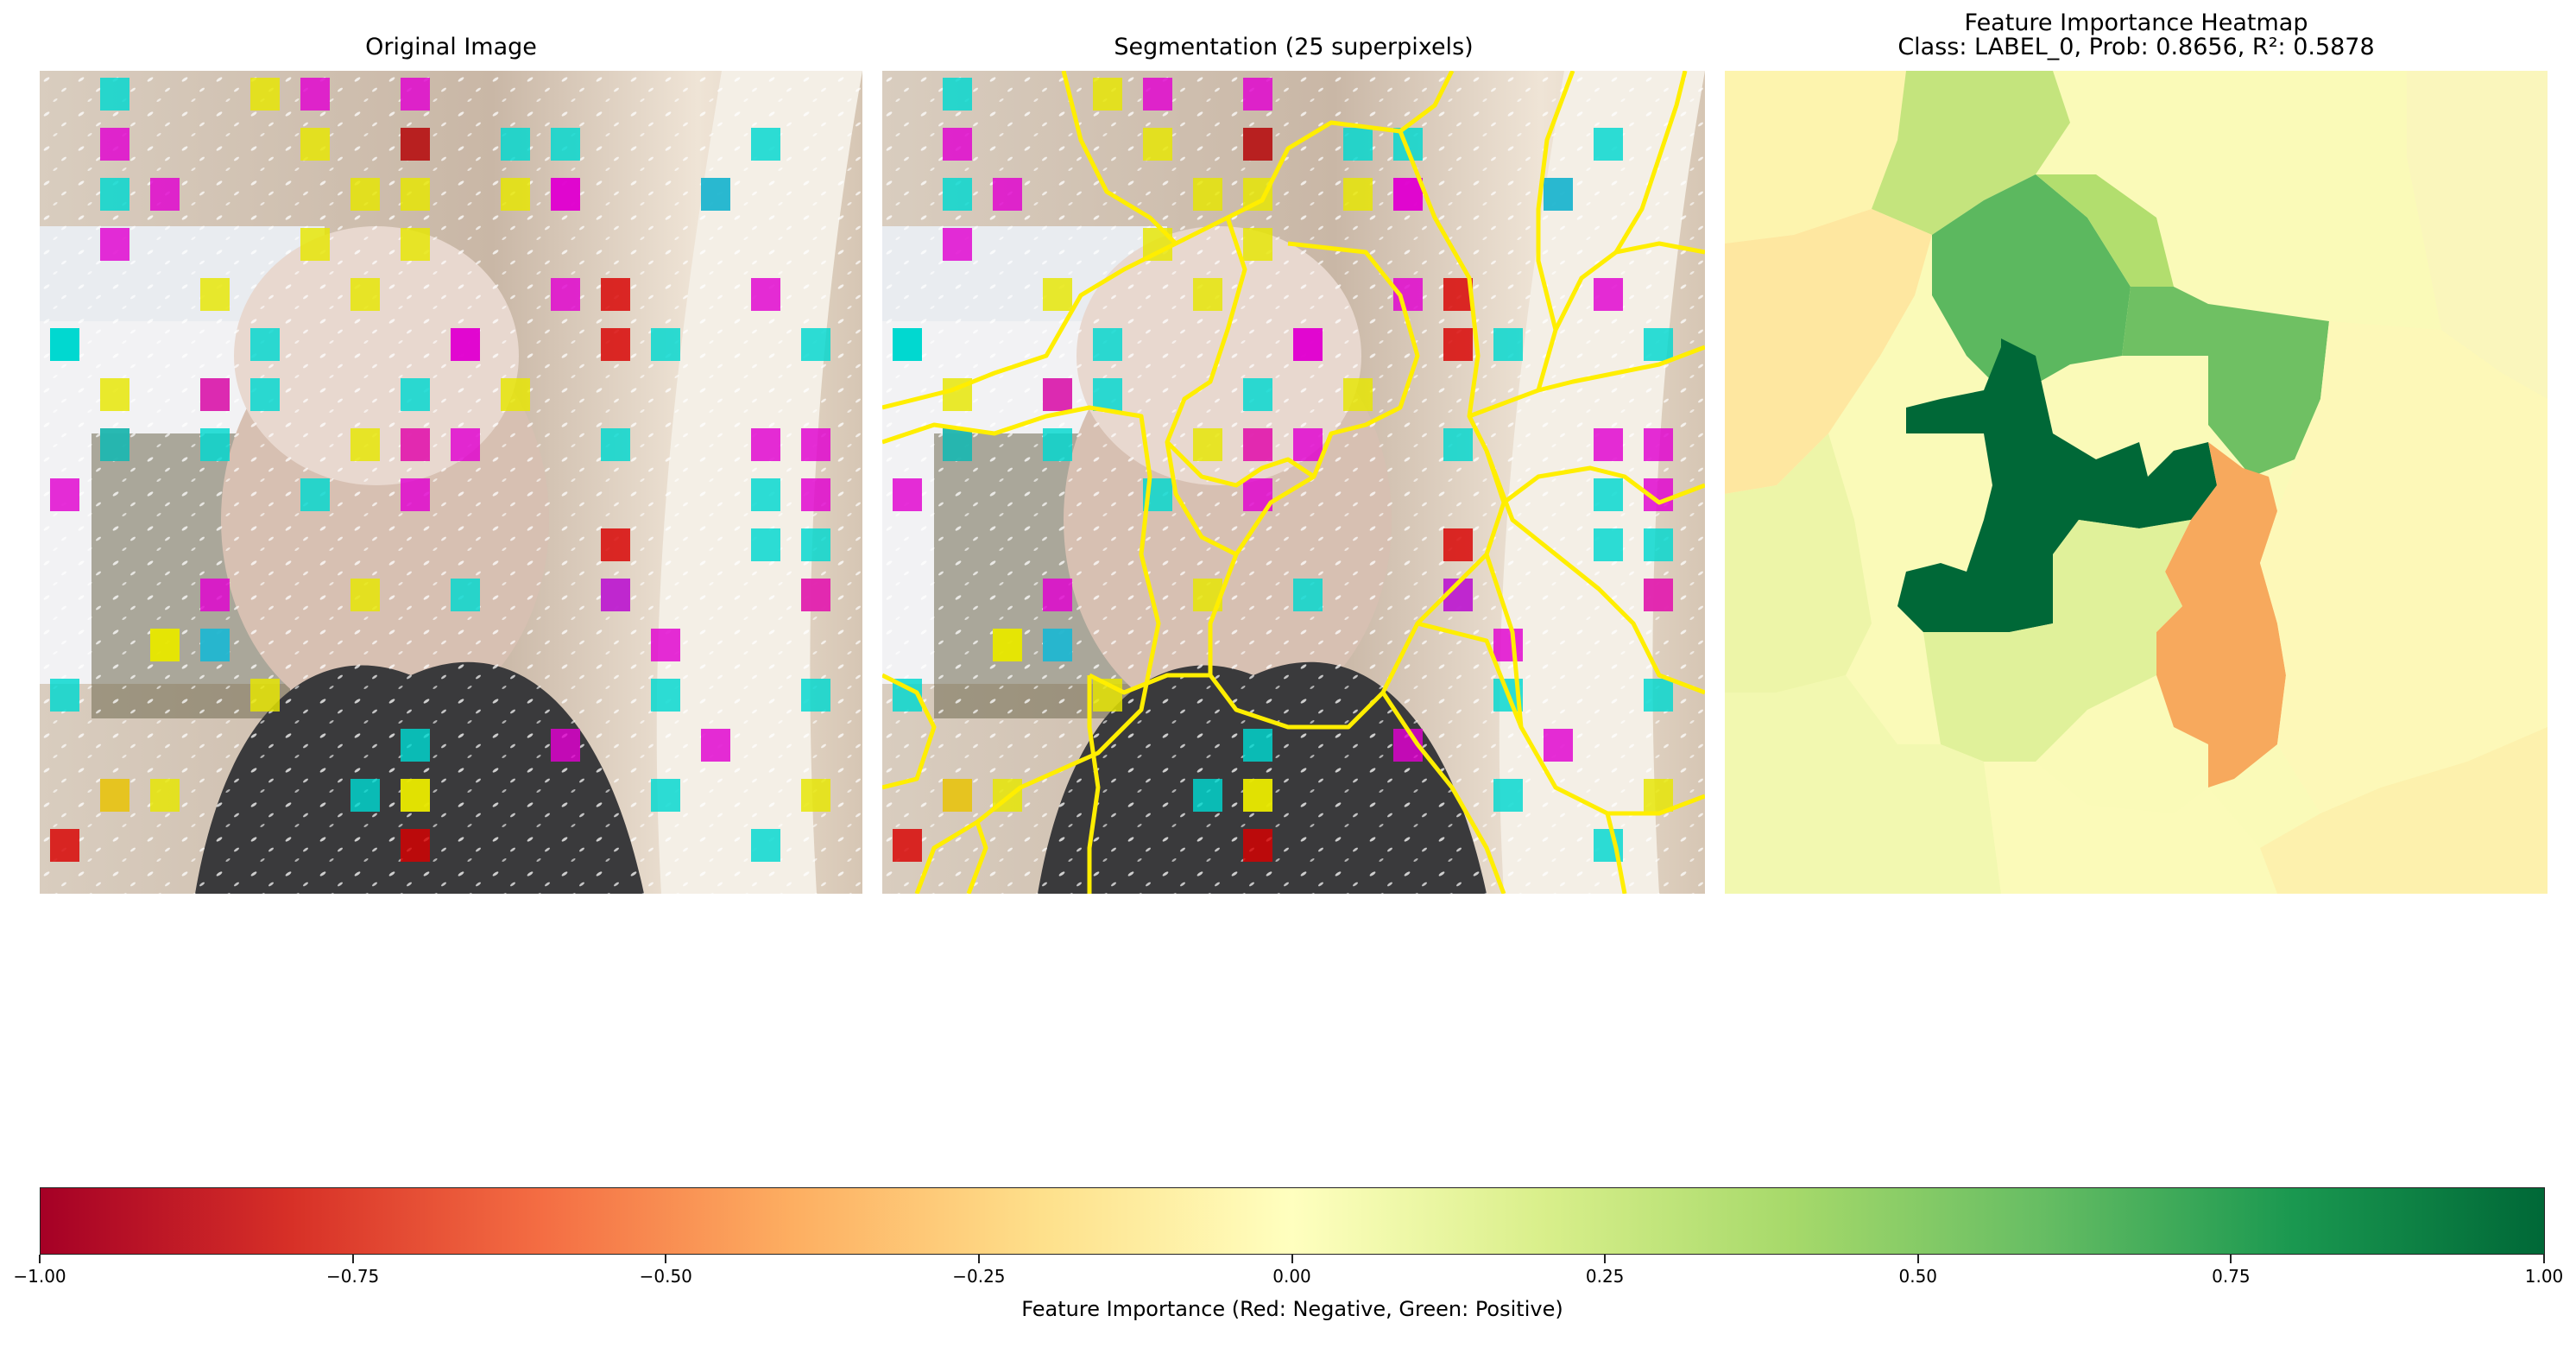  Describe the element at coordinates (1863, 785) in the screenshot. I see `region-bottom-left` at that location.